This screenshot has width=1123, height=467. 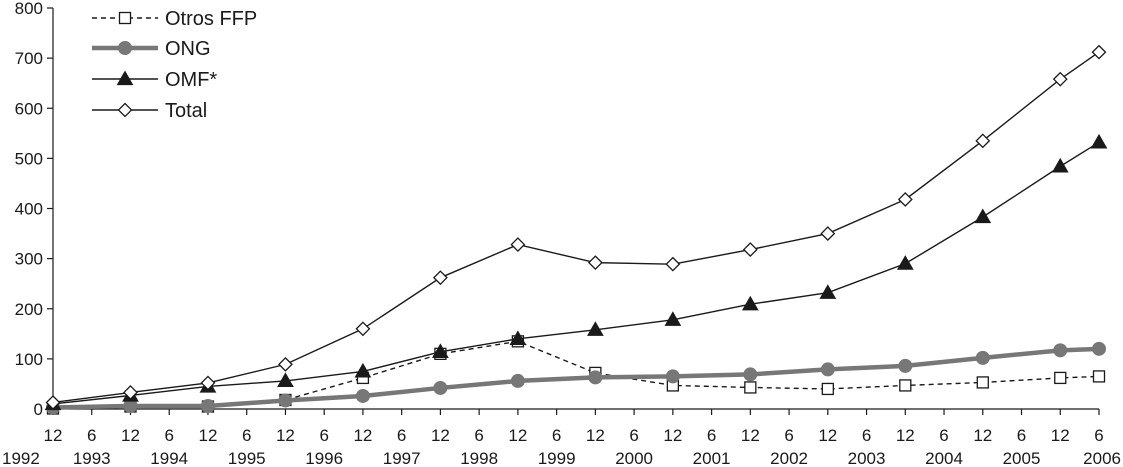 What do you see at coordinates (29, 158) in the screenshot?
I see `y-tick-label: 500` at bounding box center [29, 158].